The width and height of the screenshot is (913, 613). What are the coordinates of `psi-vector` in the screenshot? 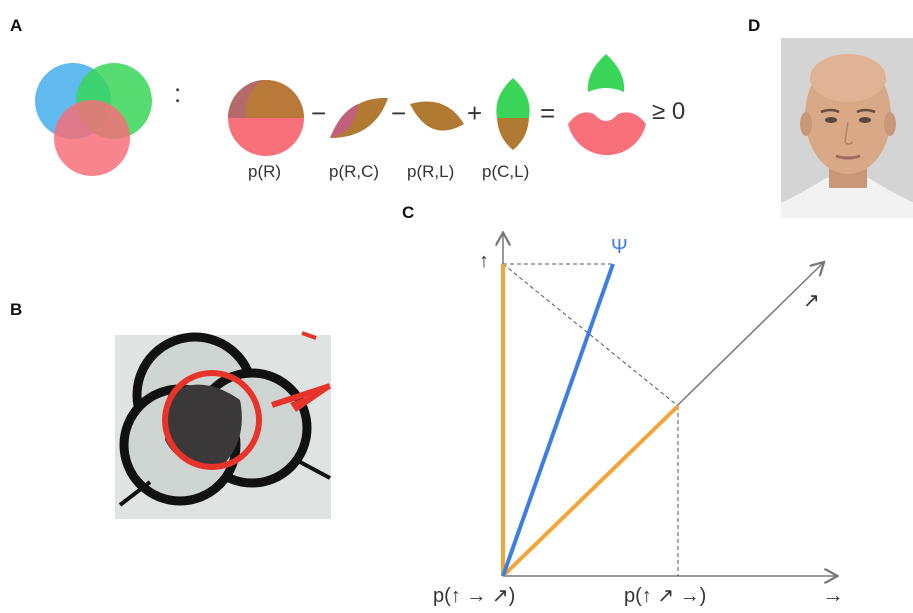 It's located at (558, 420).